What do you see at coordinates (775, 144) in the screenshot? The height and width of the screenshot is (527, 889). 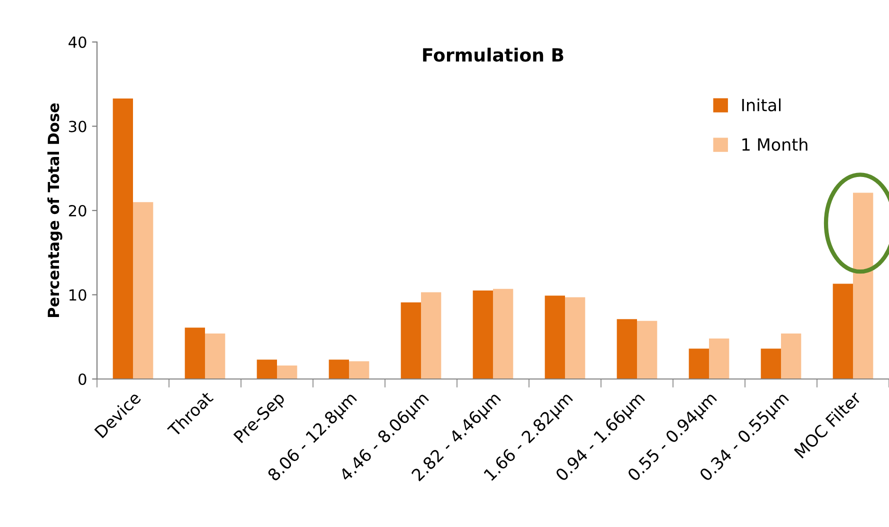 I see `legend-label: 1 Month` at bounding box center [775, 144].